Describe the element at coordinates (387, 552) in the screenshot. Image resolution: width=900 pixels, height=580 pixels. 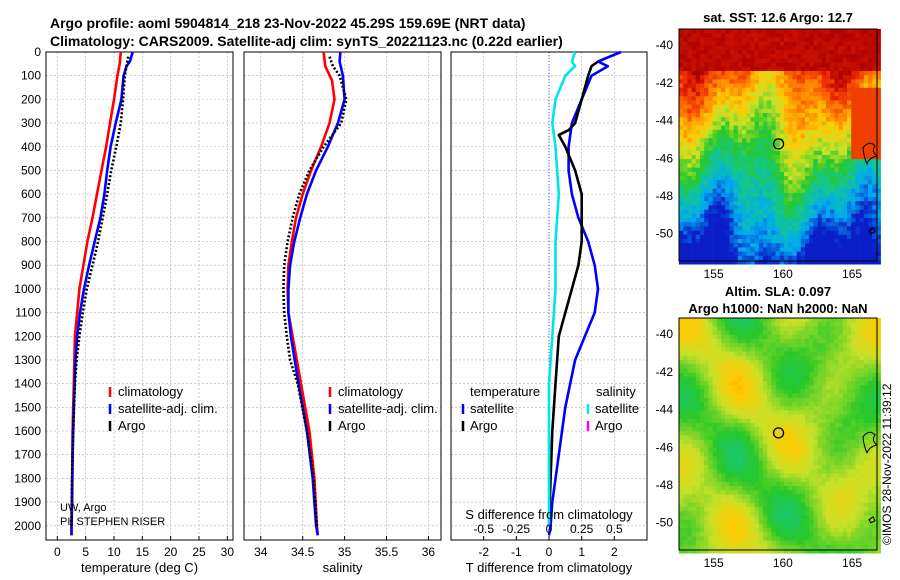
I see `x-tick-label: 35.5` at that location.